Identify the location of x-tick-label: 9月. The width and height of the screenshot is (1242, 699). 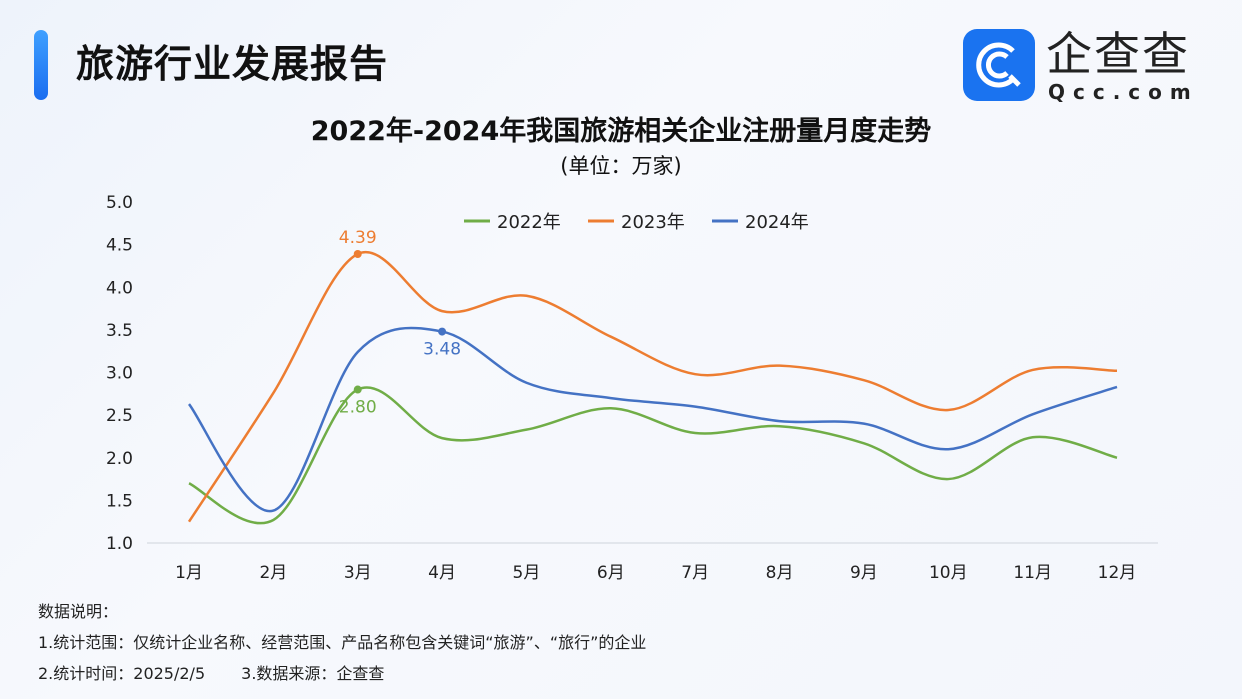
(864, 573).